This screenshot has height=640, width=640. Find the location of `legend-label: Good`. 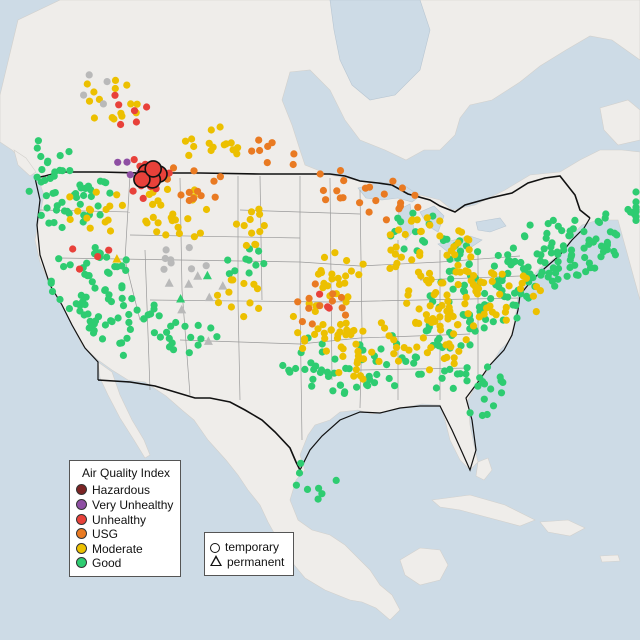

legend-label: Good is located at coordinates (107, 563).